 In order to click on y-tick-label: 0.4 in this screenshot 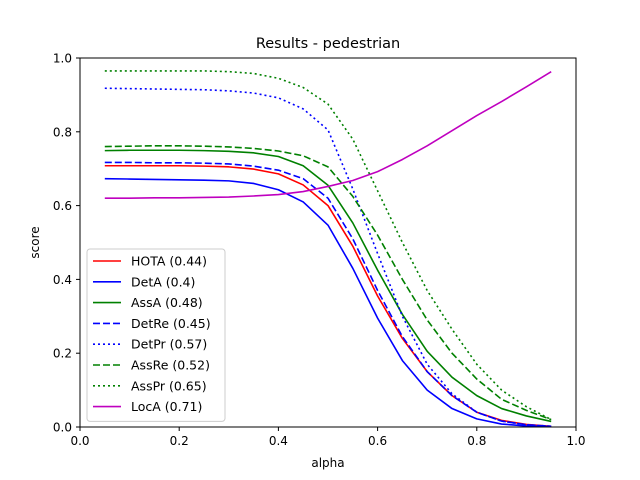, I will do `click(62, 280)`.